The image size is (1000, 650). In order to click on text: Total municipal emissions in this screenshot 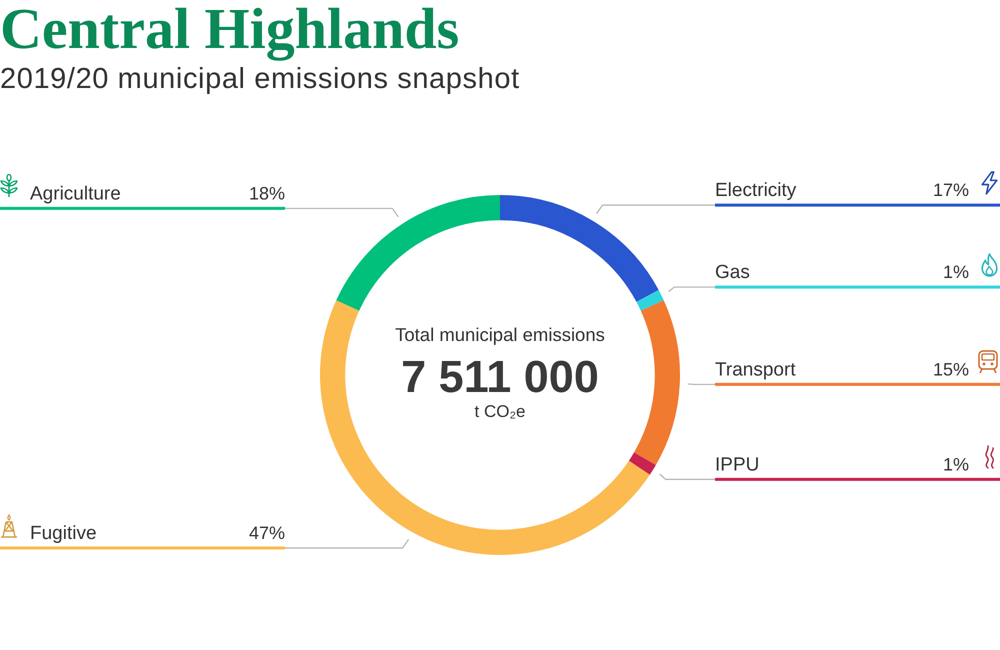, I will do `click(500, 334)`.